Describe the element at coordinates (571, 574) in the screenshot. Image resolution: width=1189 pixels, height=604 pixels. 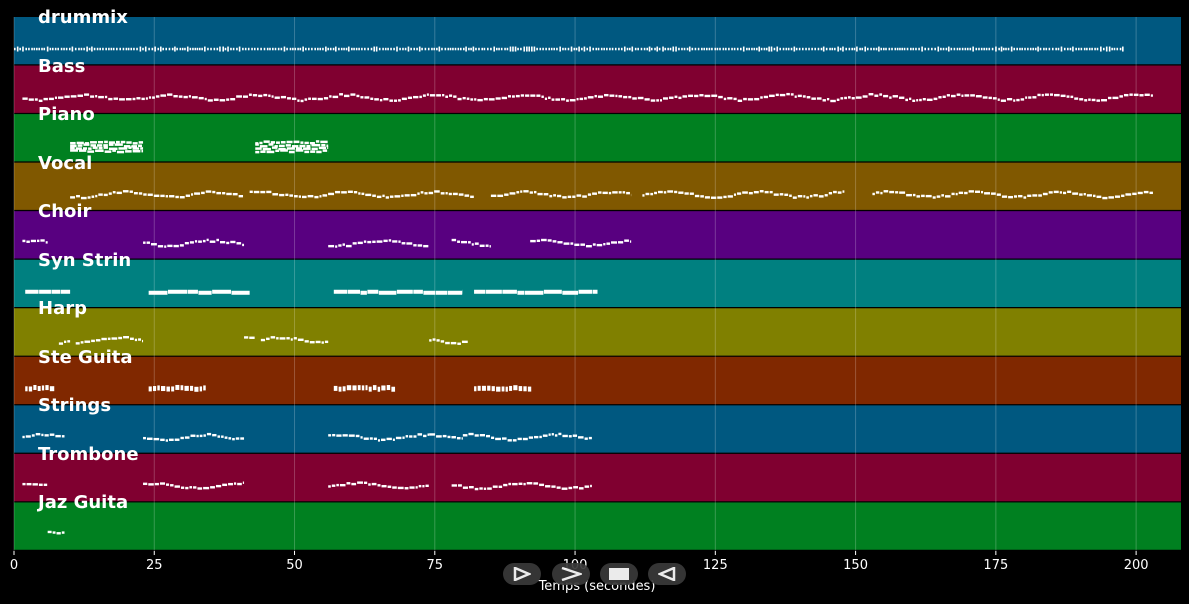
I see `forward-button` at that location.